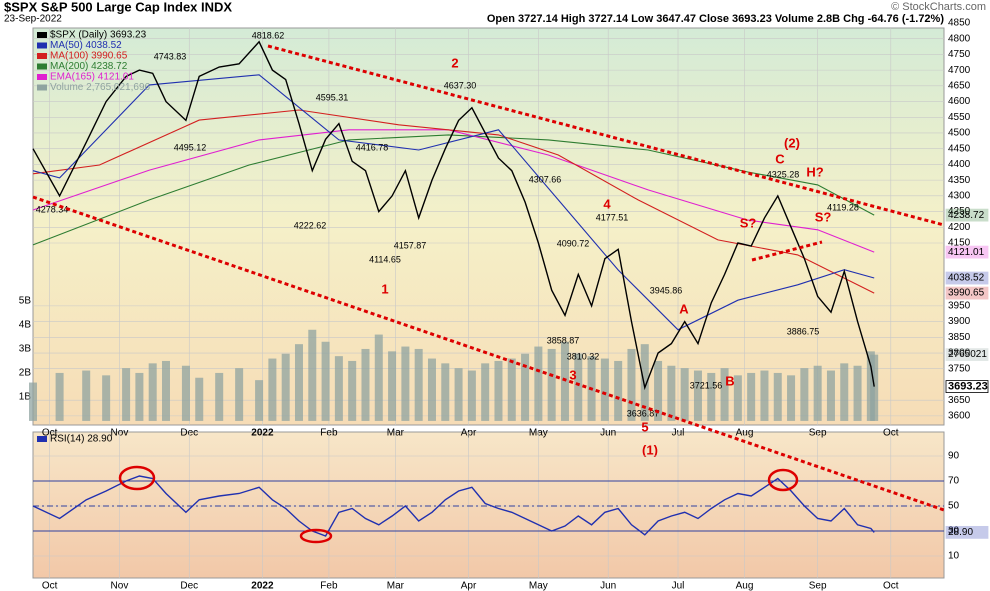 Image resolution: width=990 pixels, height=591 pixels. What do you see at coordinates (780, 158) in the screenshot?
I see `annotation: C` at bounding box center [780, 158].